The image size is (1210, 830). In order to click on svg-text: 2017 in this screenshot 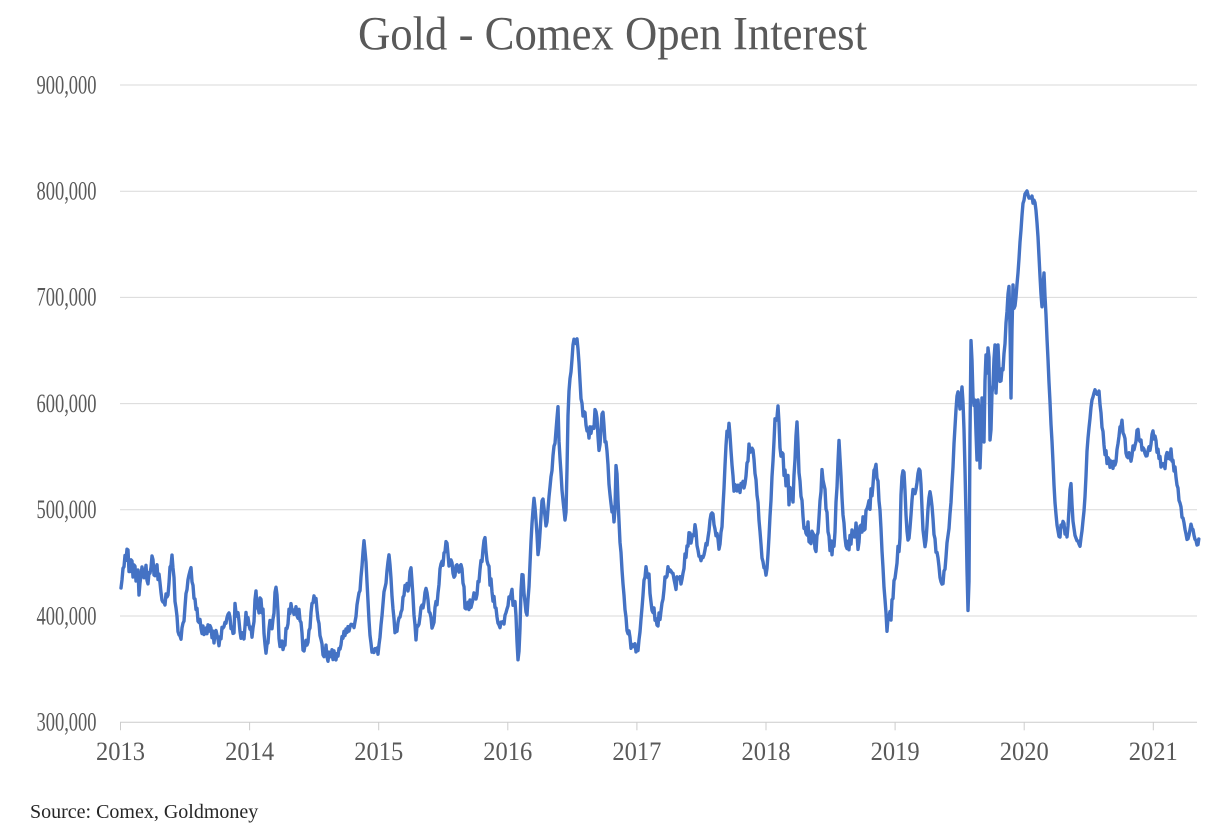, I will do `click(636, 751)`.